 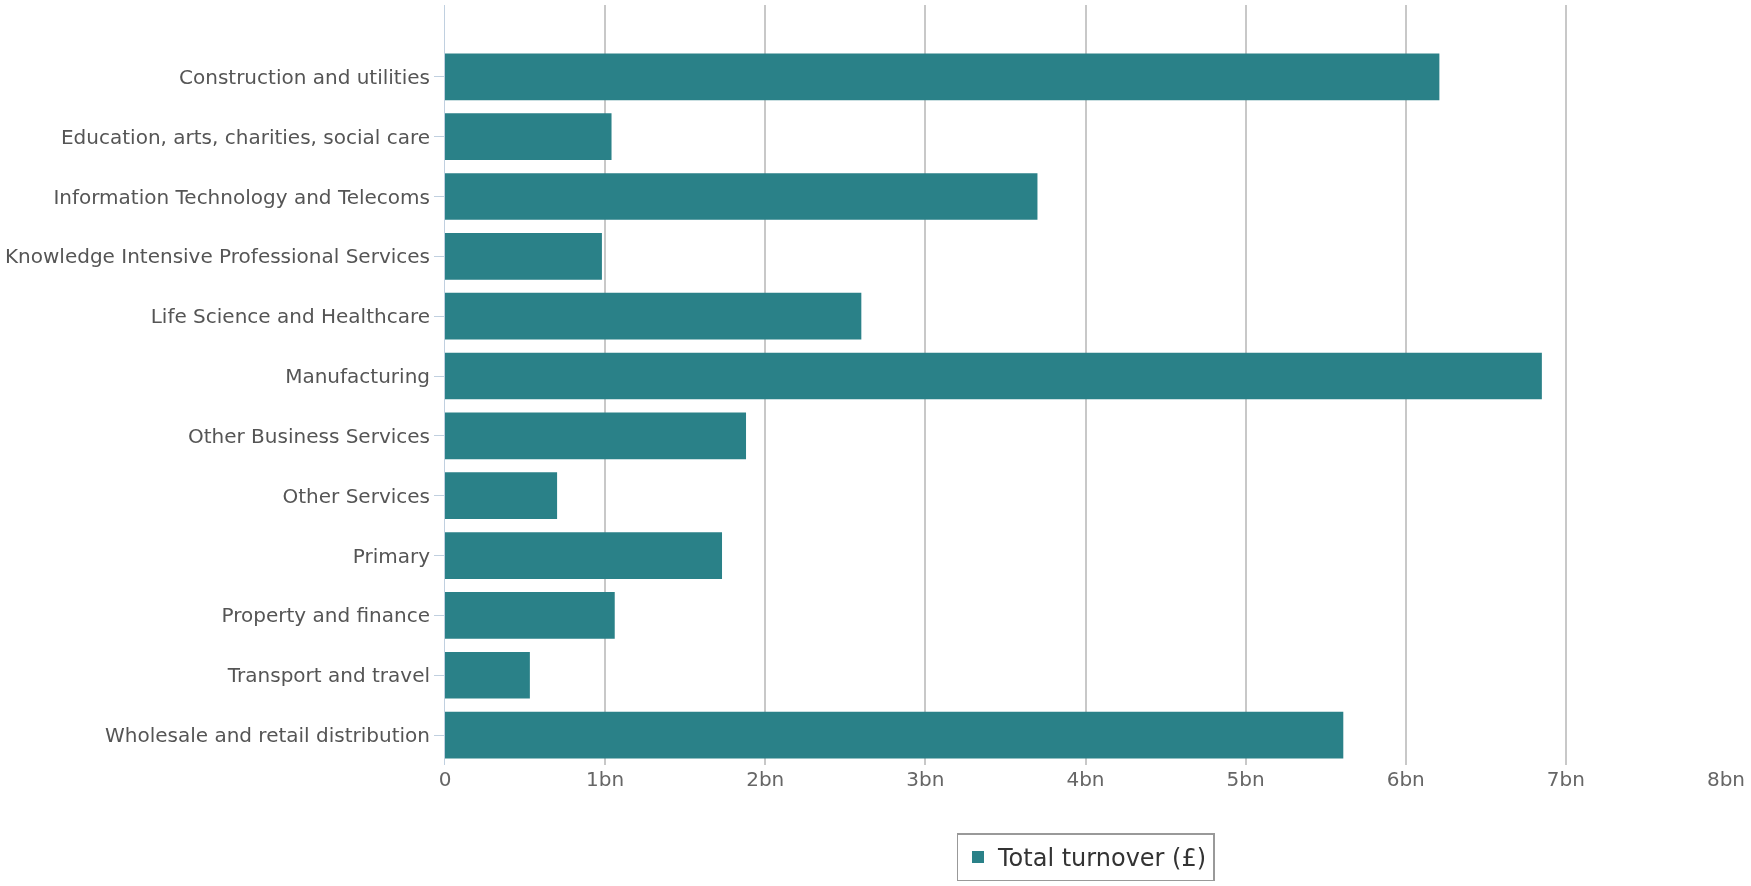 What do you see at coordinates (605, 779) in the screenshot?
I see `x-tick-label: 1bn` at bounding box center [605, 779].